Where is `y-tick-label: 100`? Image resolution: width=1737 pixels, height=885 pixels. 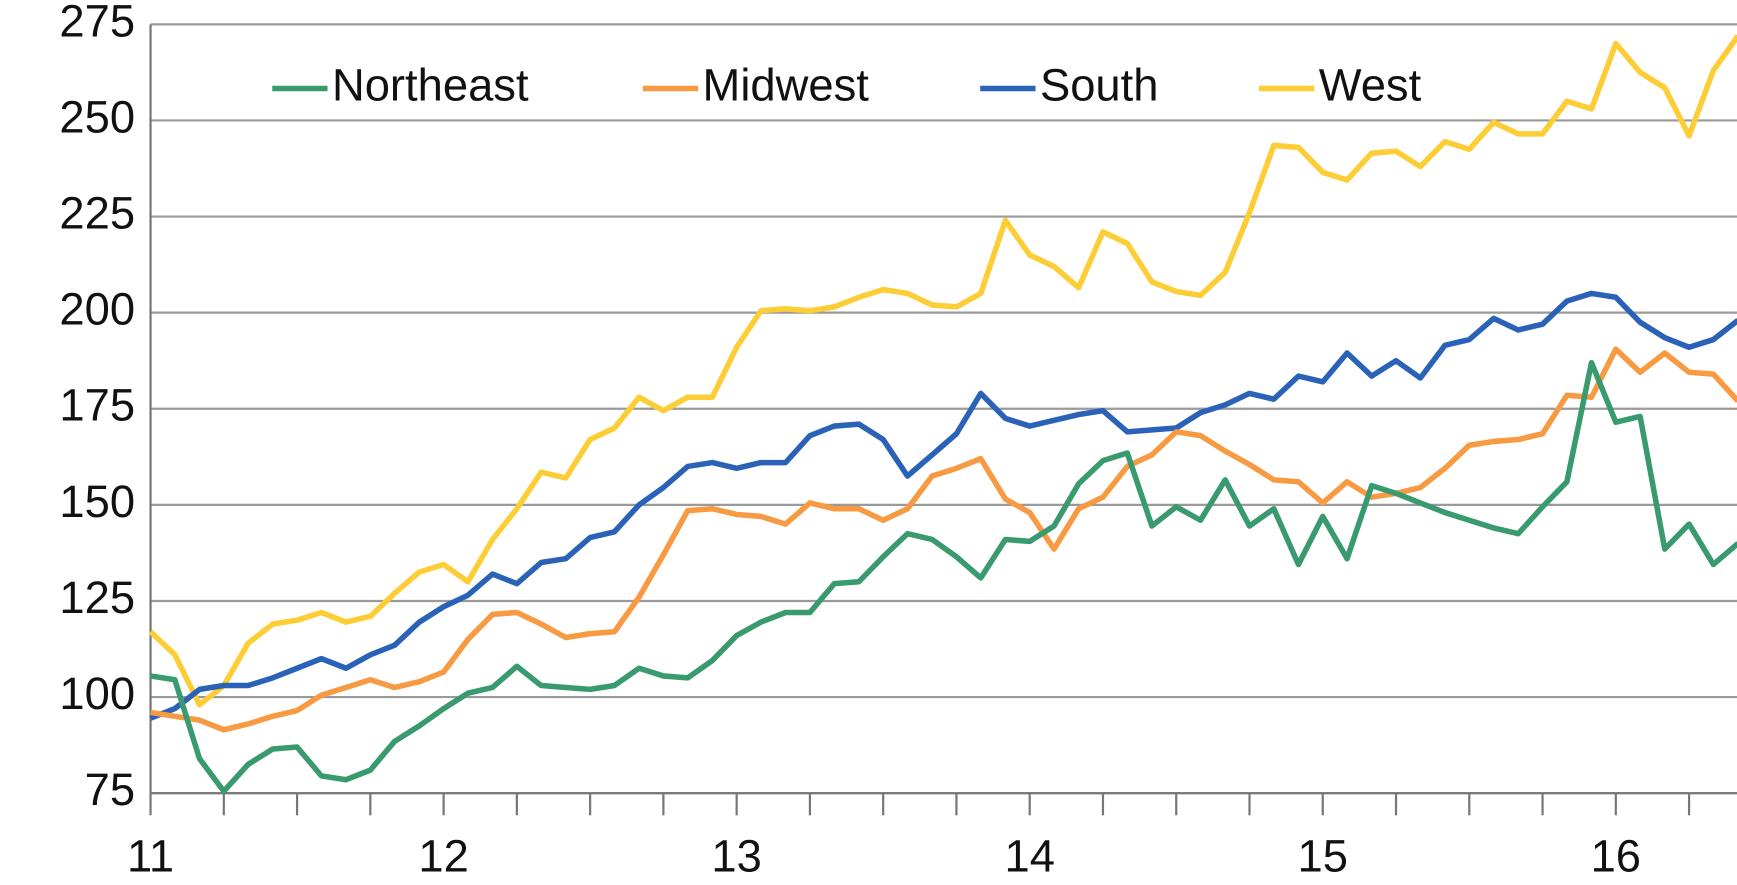
y-tick-label: 100 is located at coordinates (97, 693).